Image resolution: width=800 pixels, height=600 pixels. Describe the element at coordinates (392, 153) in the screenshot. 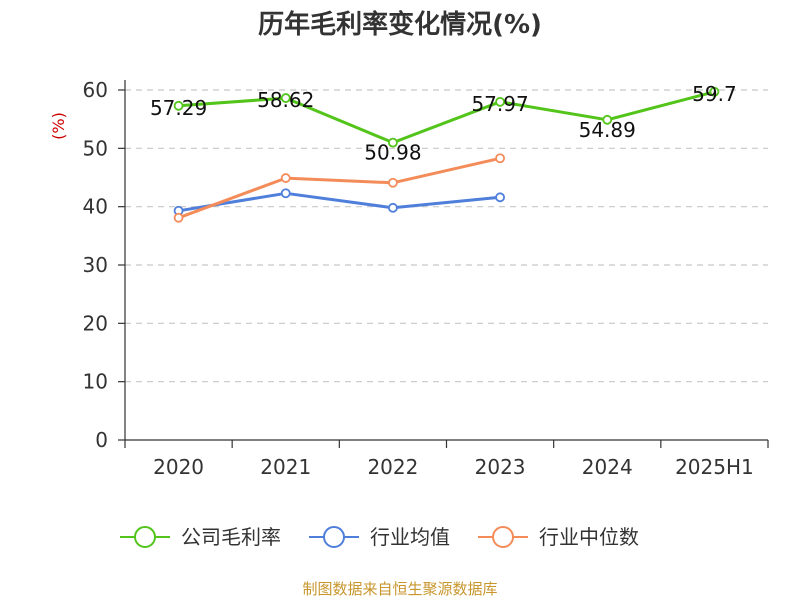

I see `data-label: 50.98` at that location.